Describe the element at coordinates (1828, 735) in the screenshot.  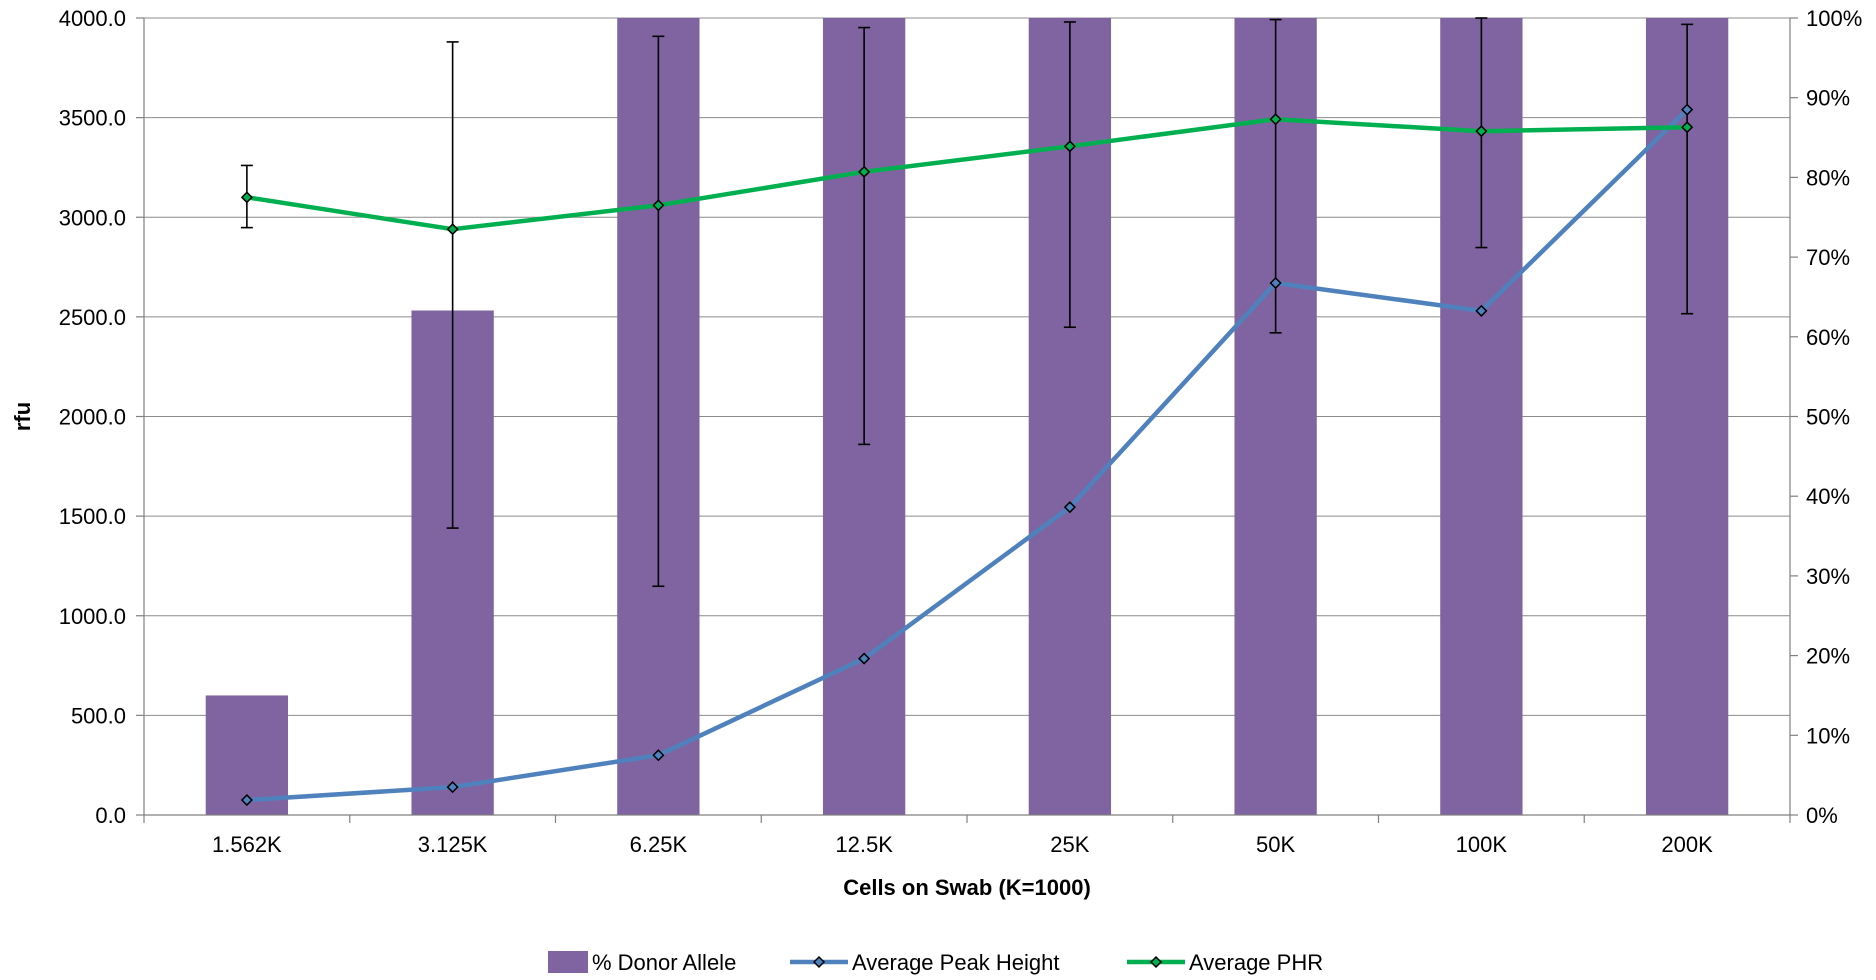
I see `y-right-tick-label: 10%` at that location.